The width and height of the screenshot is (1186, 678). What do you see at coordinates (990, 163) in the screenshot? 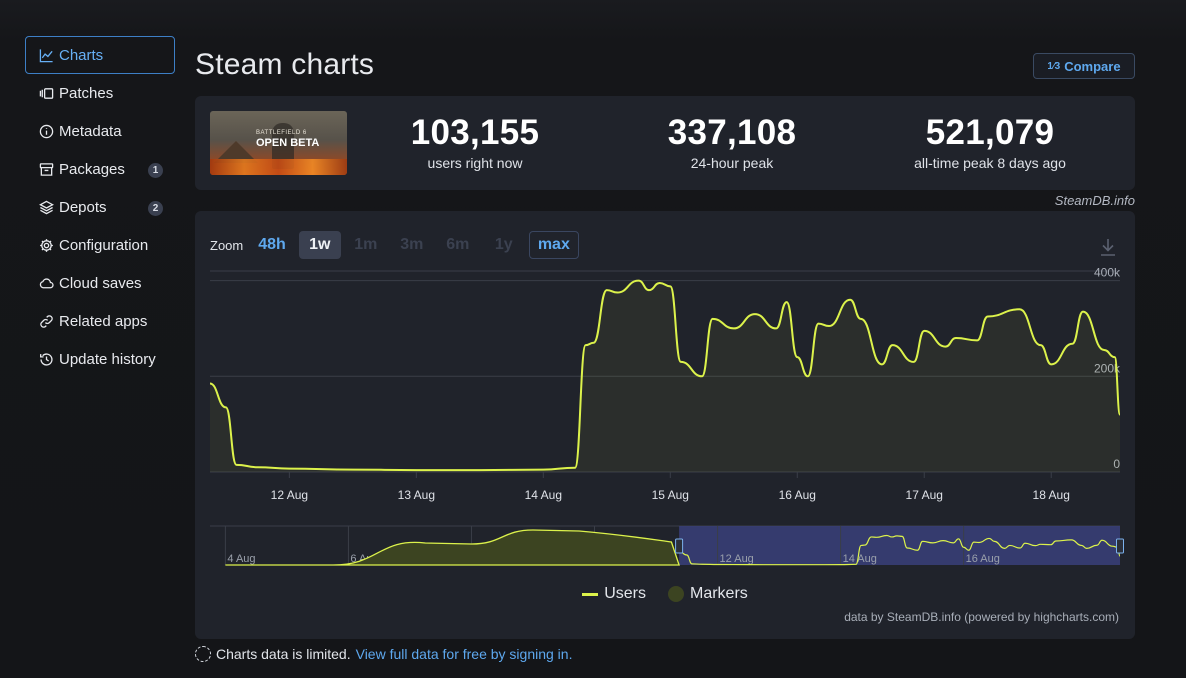
I see `stat-label: all-time peak 8 days ago` at bounding box center [990, 163].